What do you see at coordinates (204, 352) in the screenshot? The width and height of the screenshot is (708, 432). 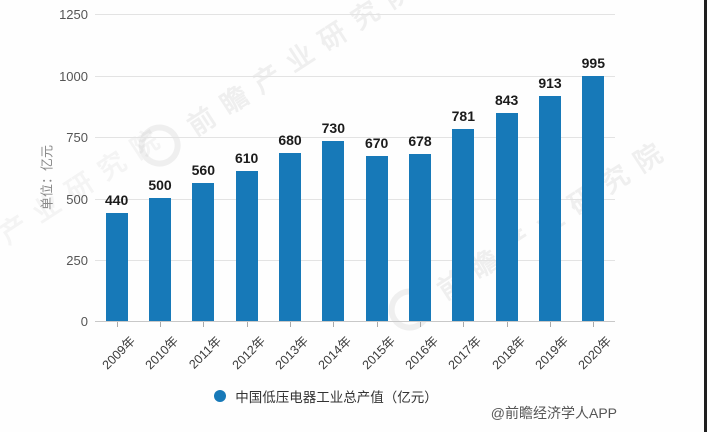 I see `x-tick-label: 2011年` at bounding box center [204, 352].